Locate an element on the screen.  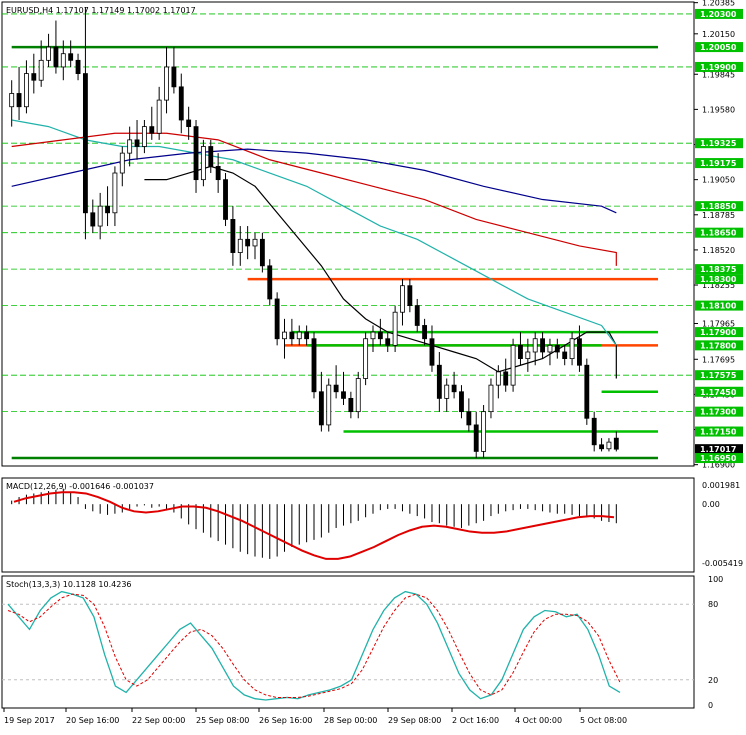
price-tick-label: 1.19580 is located at coordinates (718, 109).